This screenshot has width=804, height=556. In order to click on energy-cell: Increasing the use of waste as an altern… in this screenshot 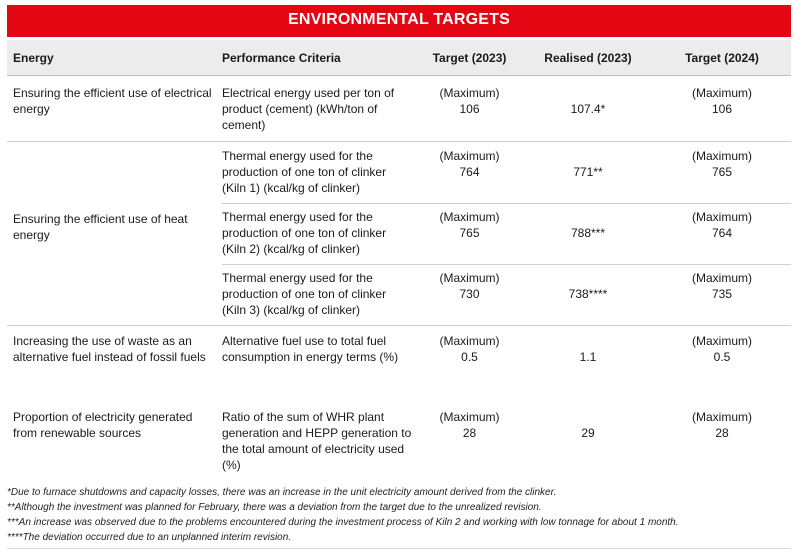, I will do `click(109, 349)`.